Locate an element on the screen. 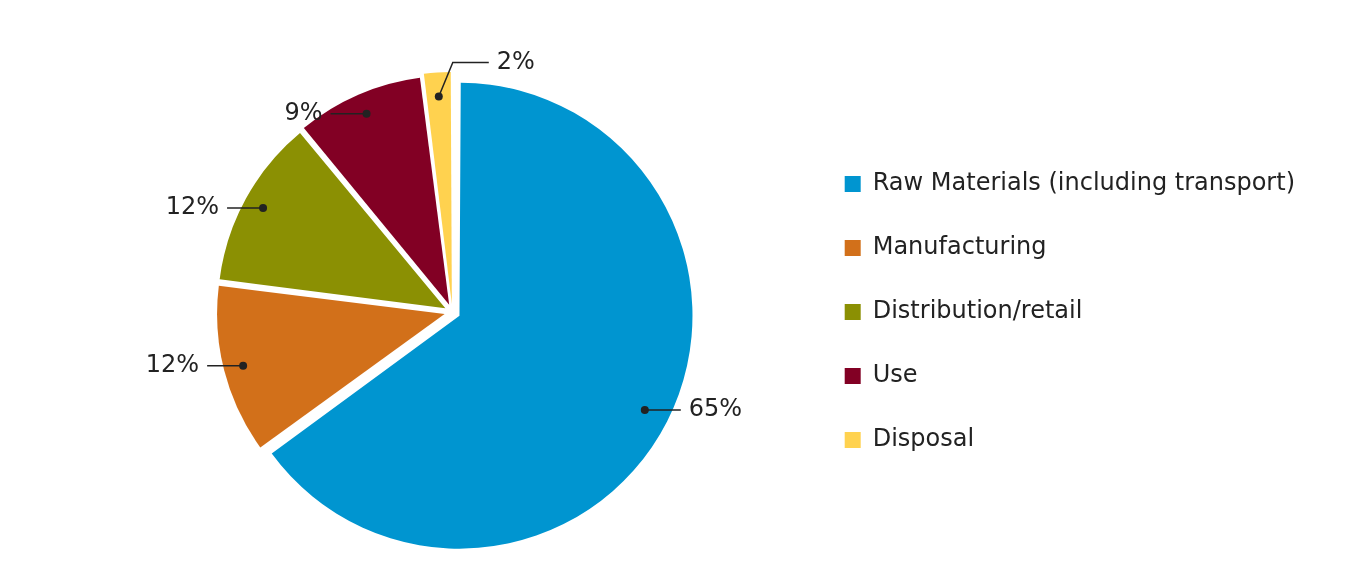 This screenshot has height=588, width=1345. legend-label: Distribution/retail is located at coordinates (977, 310).